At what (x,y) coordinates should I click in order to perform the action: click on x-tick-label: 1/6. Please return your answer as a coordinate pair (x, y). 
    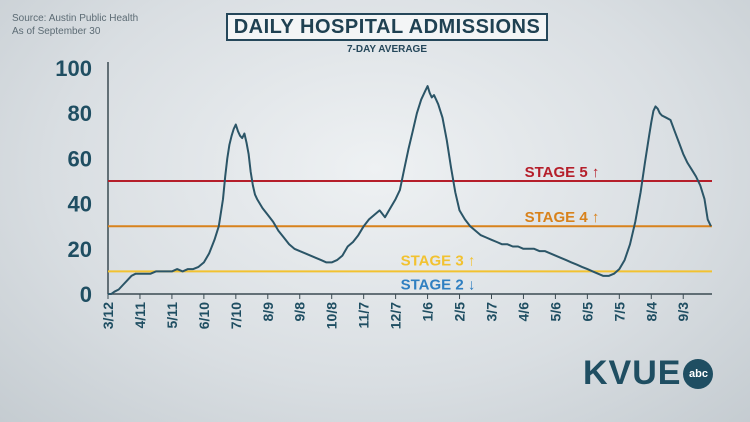
    Looking at the image, I should click on (428, 312).